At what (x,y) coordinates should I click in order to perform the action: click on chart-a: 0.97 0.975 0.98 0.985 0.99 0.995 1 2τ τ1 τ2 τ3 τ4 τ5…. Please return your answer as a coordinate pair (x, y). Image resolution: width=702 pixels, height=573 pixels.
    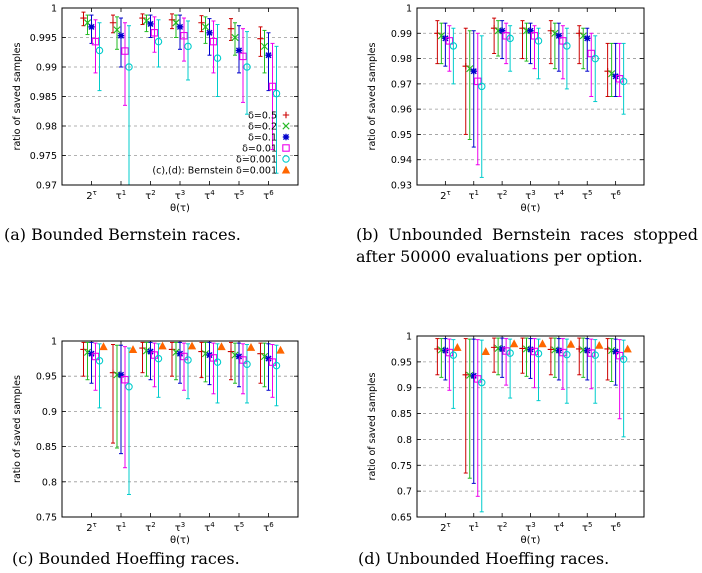
    Looking at the image, I should click on (155, 109).